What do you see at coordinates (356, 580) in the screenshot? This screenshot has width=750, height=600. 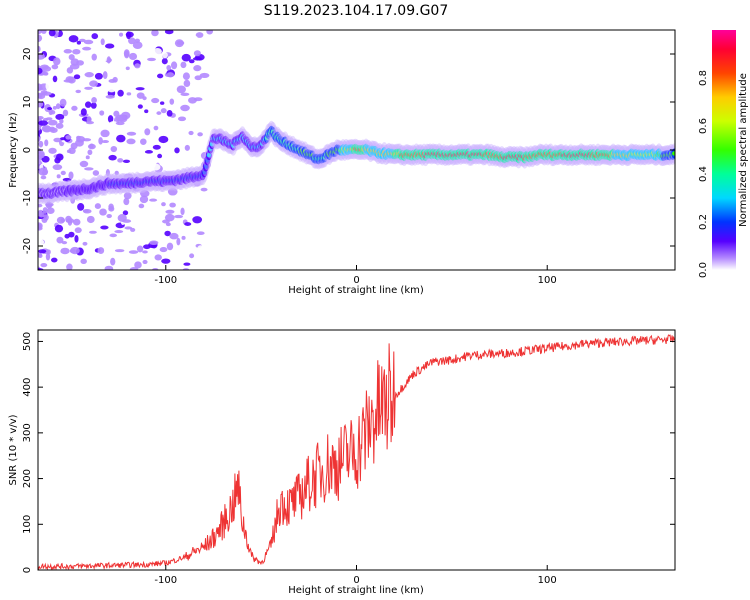 I see `snr-xtick-label: 0` at bounding box center [356, 580].